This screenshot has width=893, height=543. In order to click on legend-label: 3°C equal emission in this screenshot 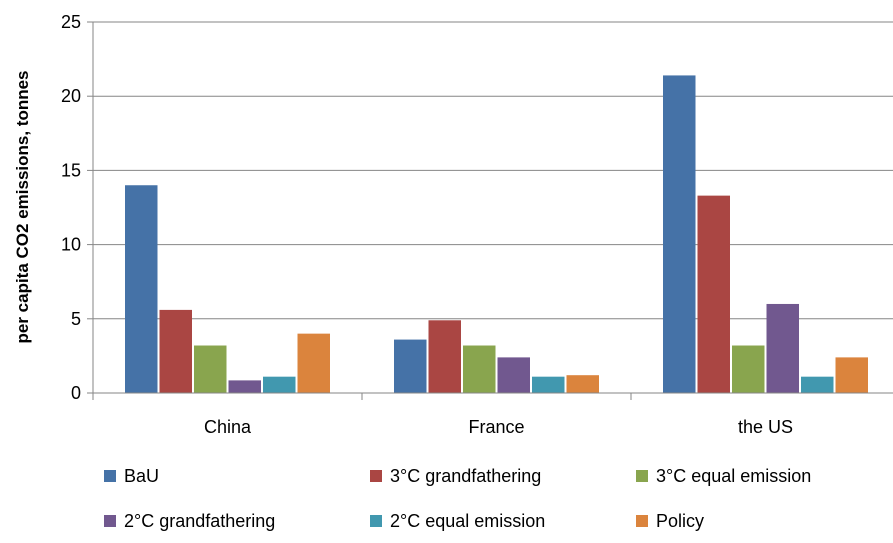, I will do `click(733, 476)`.